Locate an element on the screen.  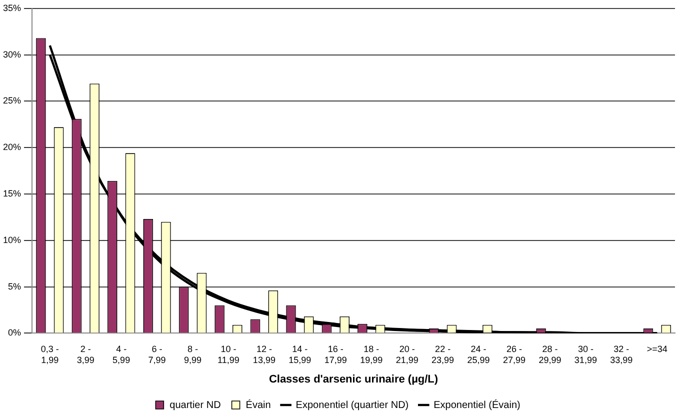
x-tick-label: 8 - 9,99 is located at coordinates (193, 354).